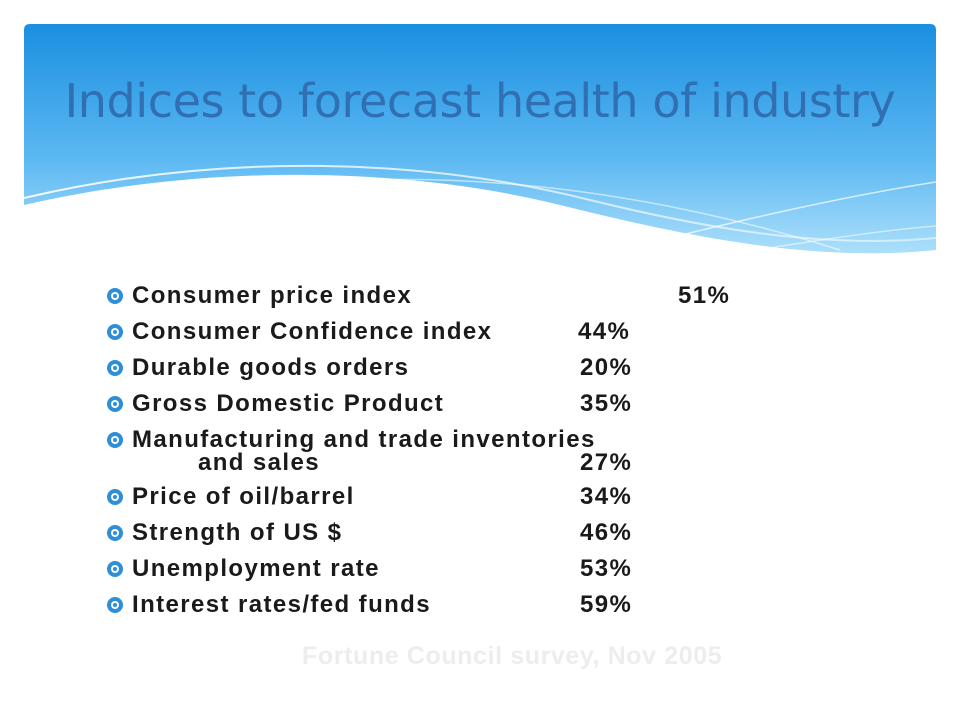 The image size is (960, 720). I want to click on item-label: Interest rates/fed funds, so click(281, 604).